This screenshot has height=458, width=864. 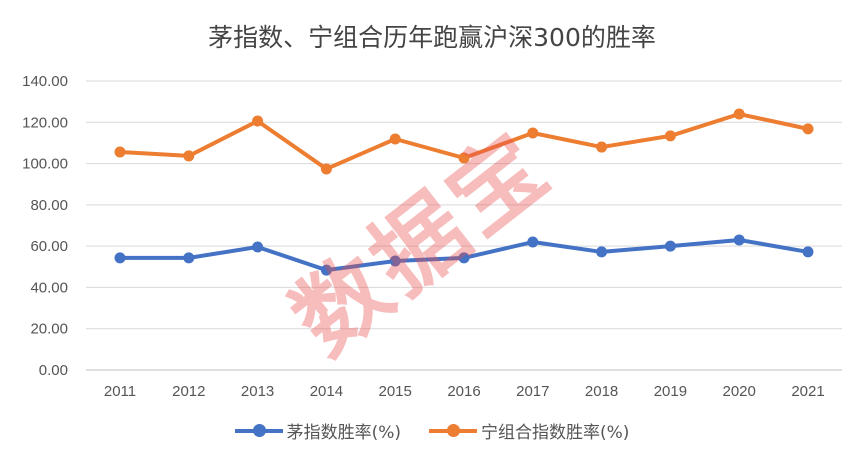 What do you see at coordinates (188, 391) in the screenshot?
I see `x-tick-label: 2012` at bounding box center [188, 391].